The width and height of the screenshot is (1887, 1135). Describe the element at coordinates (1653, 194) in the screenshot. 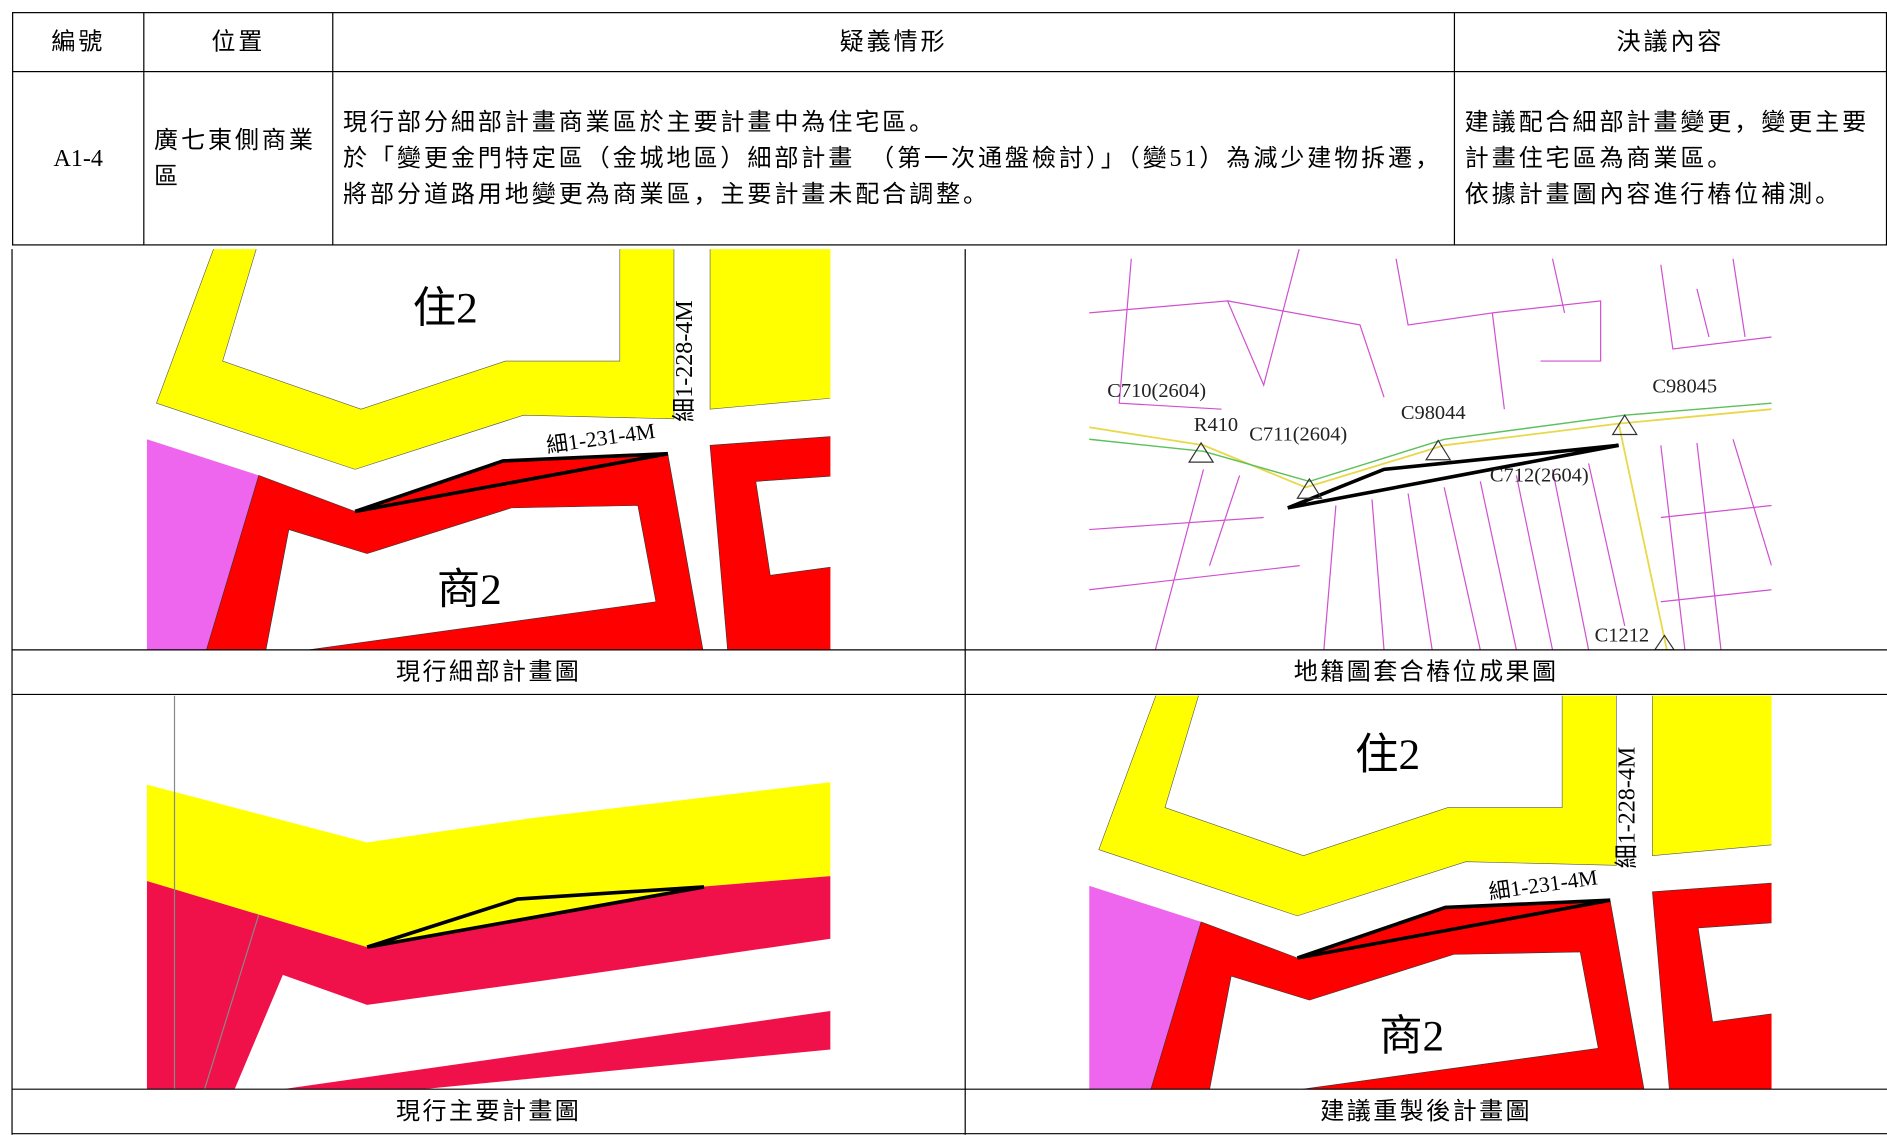

I see `resolution-text: 依據計畫圖內容進行樁位補測。` at that location.